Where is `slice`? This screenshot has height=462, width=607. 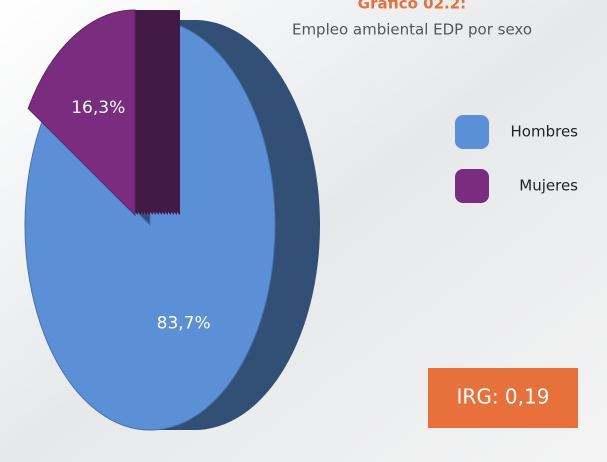
slice is located at coordinates (81, 113).